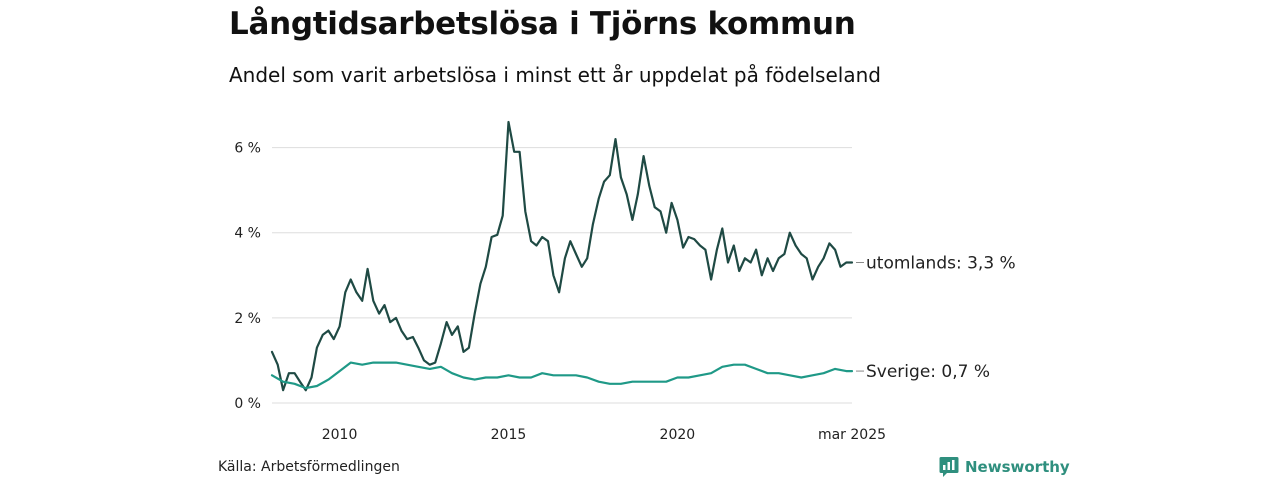  Describe the element at coordinates (247, 319) in the screenshot. I see `y-tick-label-1: 2 %` at that location.